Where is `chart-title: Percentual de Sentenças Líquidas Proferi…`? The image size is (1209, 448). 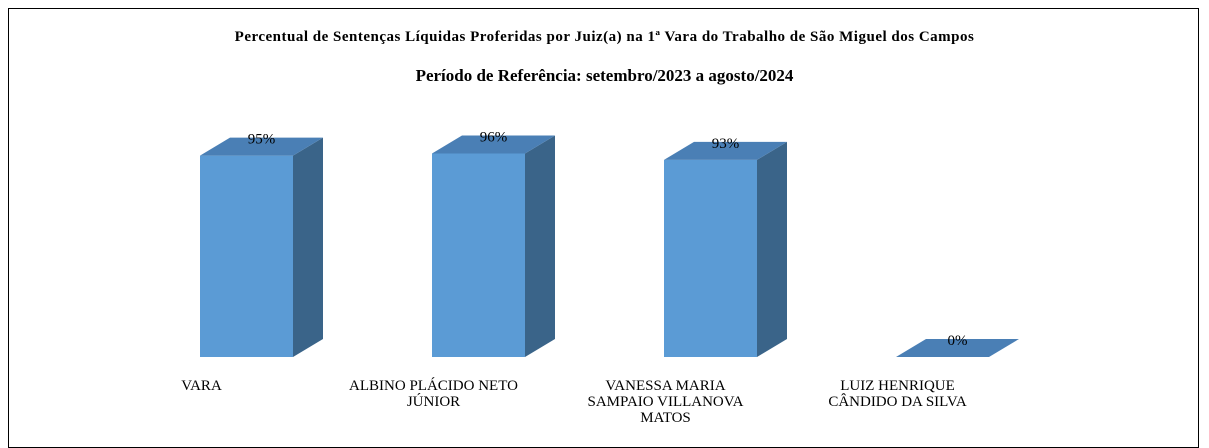
chart-title: Percentual de Sentenças Líquidas Proferi… is located at coordinates (604, 37).